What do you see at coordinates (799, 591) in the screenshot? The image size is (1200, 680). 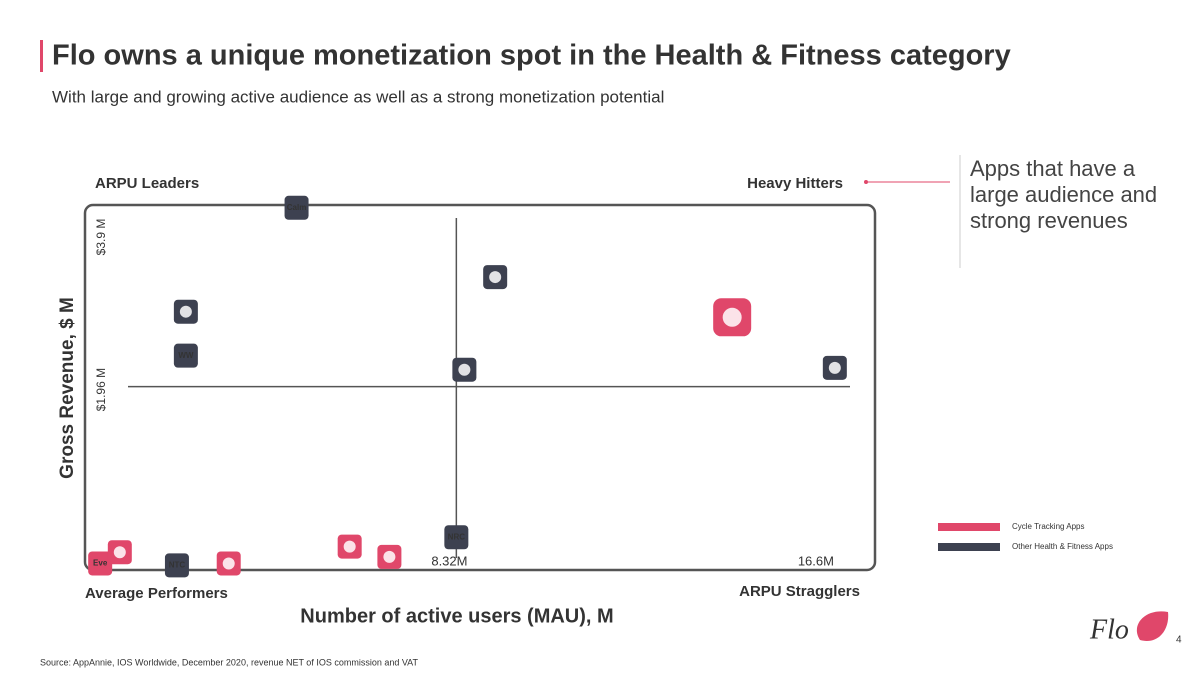 I see `quadrant-label: ARPU Stragglers` at bounding box center [799, 591].